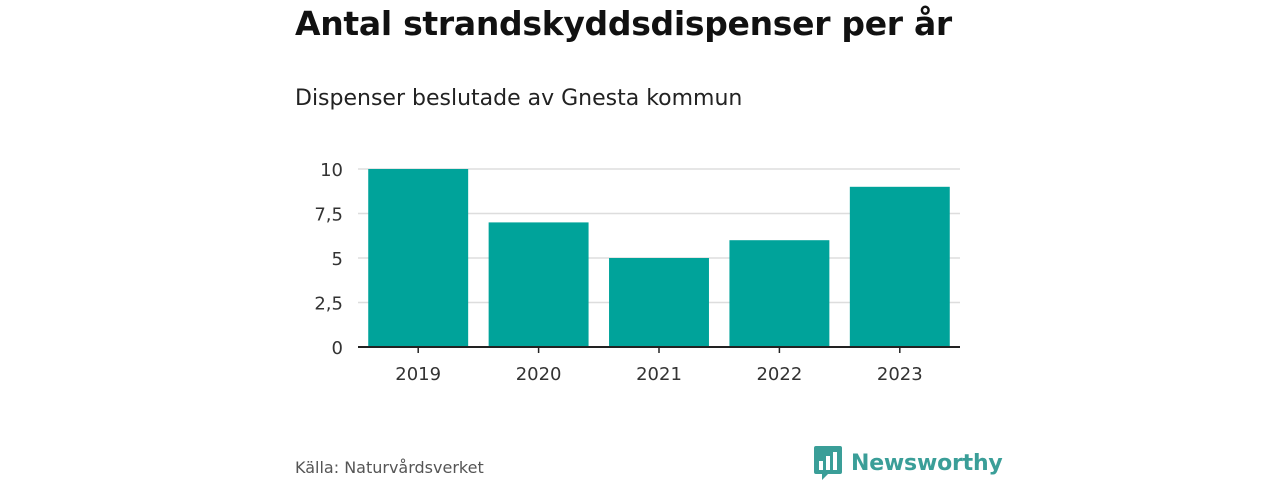 The image size is (1280, 480). Describe the element at coordinates (418, 374) in the screenshot. I see `x-tick-label: 2019` at that location.